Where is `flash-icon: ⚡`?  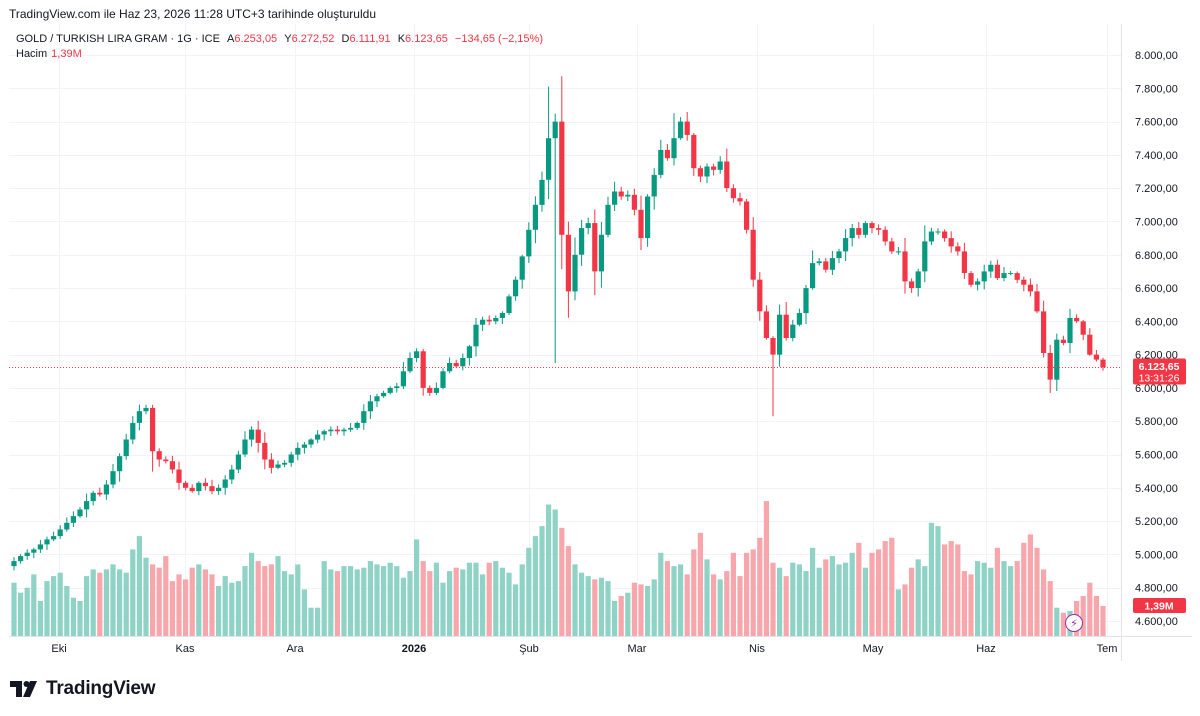 flash-icon: ⚡ is located at coordinates (1074, 623).